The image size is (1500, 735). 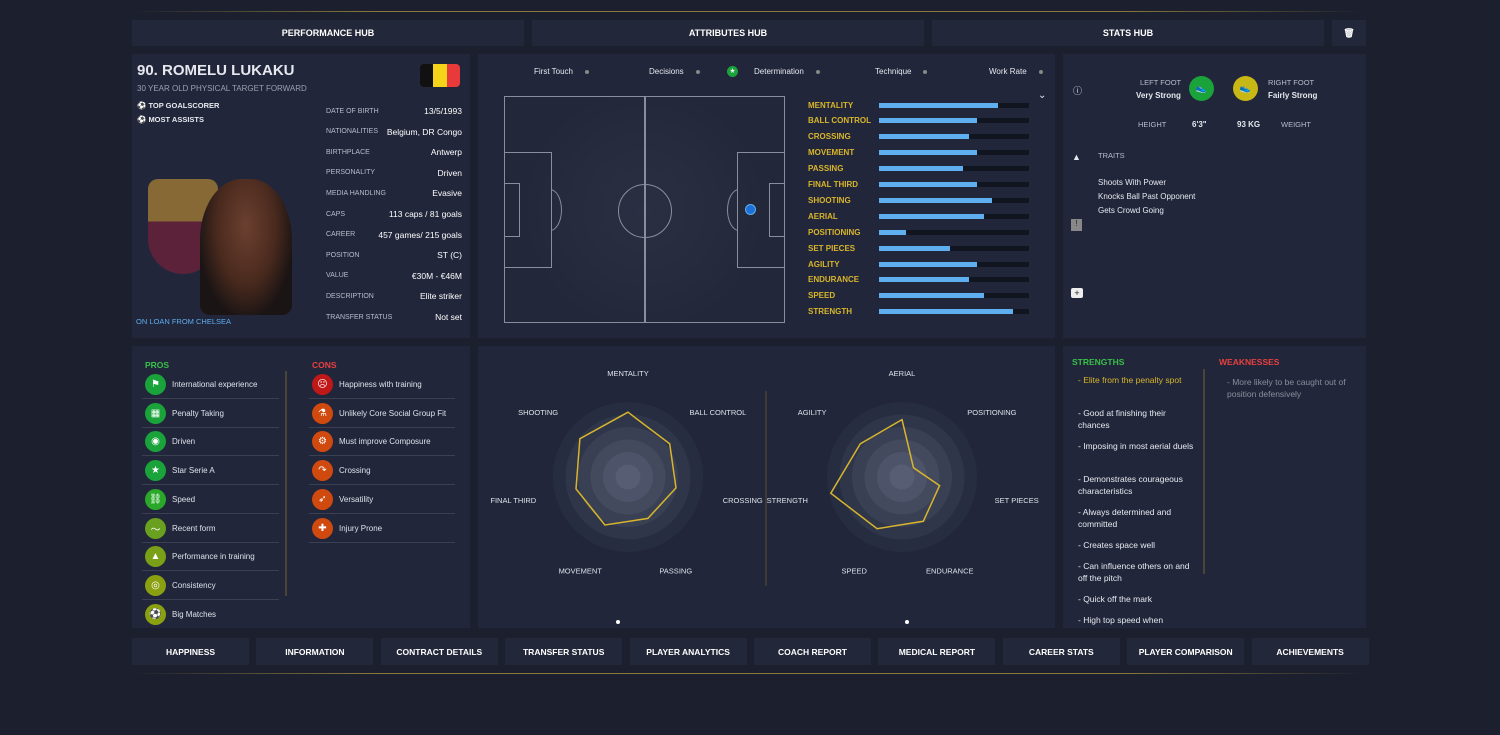 I want to click on key-attribute: Decisions, so click(x=674, y=71).